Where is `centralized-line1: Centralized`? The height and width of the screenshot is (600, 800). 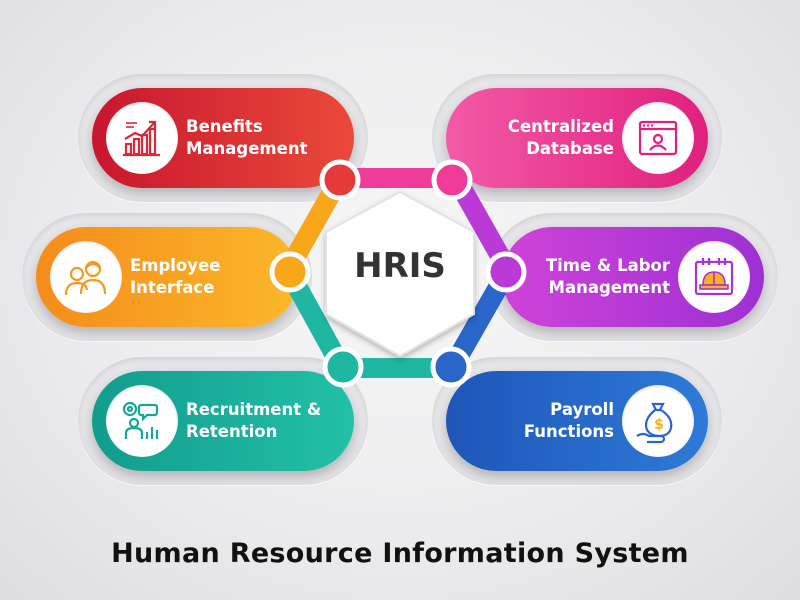
centralized-line1: Centralized is located at coordinates (560, 126).